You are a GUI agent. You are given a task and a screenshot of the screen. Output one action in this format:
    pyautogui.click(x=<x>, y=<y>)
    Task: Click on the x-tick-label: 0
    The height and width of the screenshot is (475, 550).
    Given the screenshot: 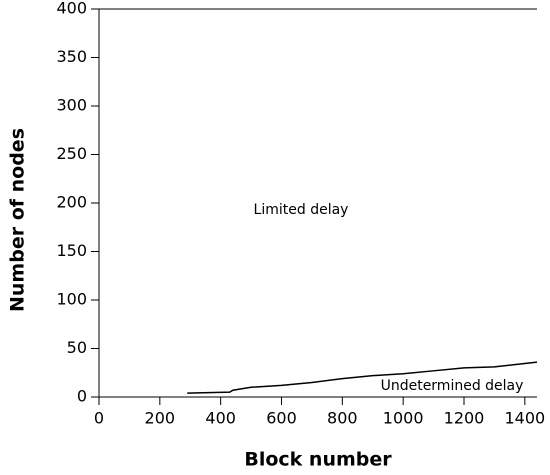 What is the action you would take?
    pyautogui.click(x=99, y=418)
    